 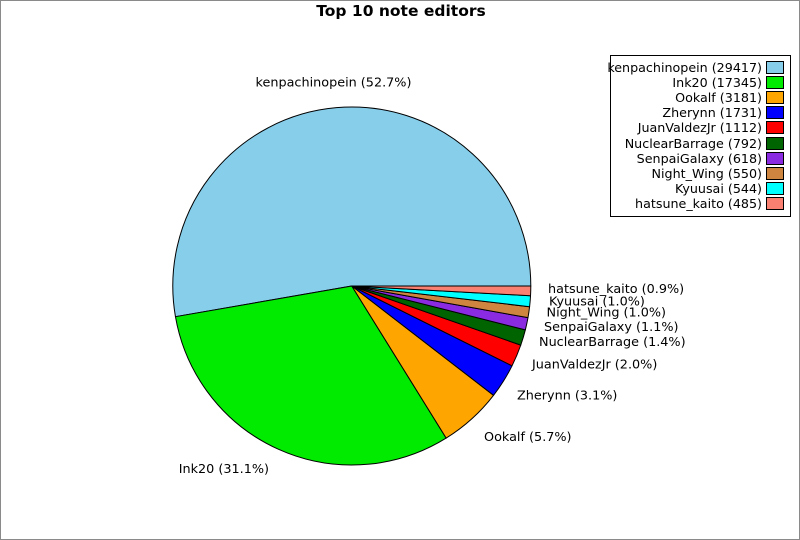 I want to click on legend-item-label: JuanValdezJr (1112), so click(x=699, y=128).